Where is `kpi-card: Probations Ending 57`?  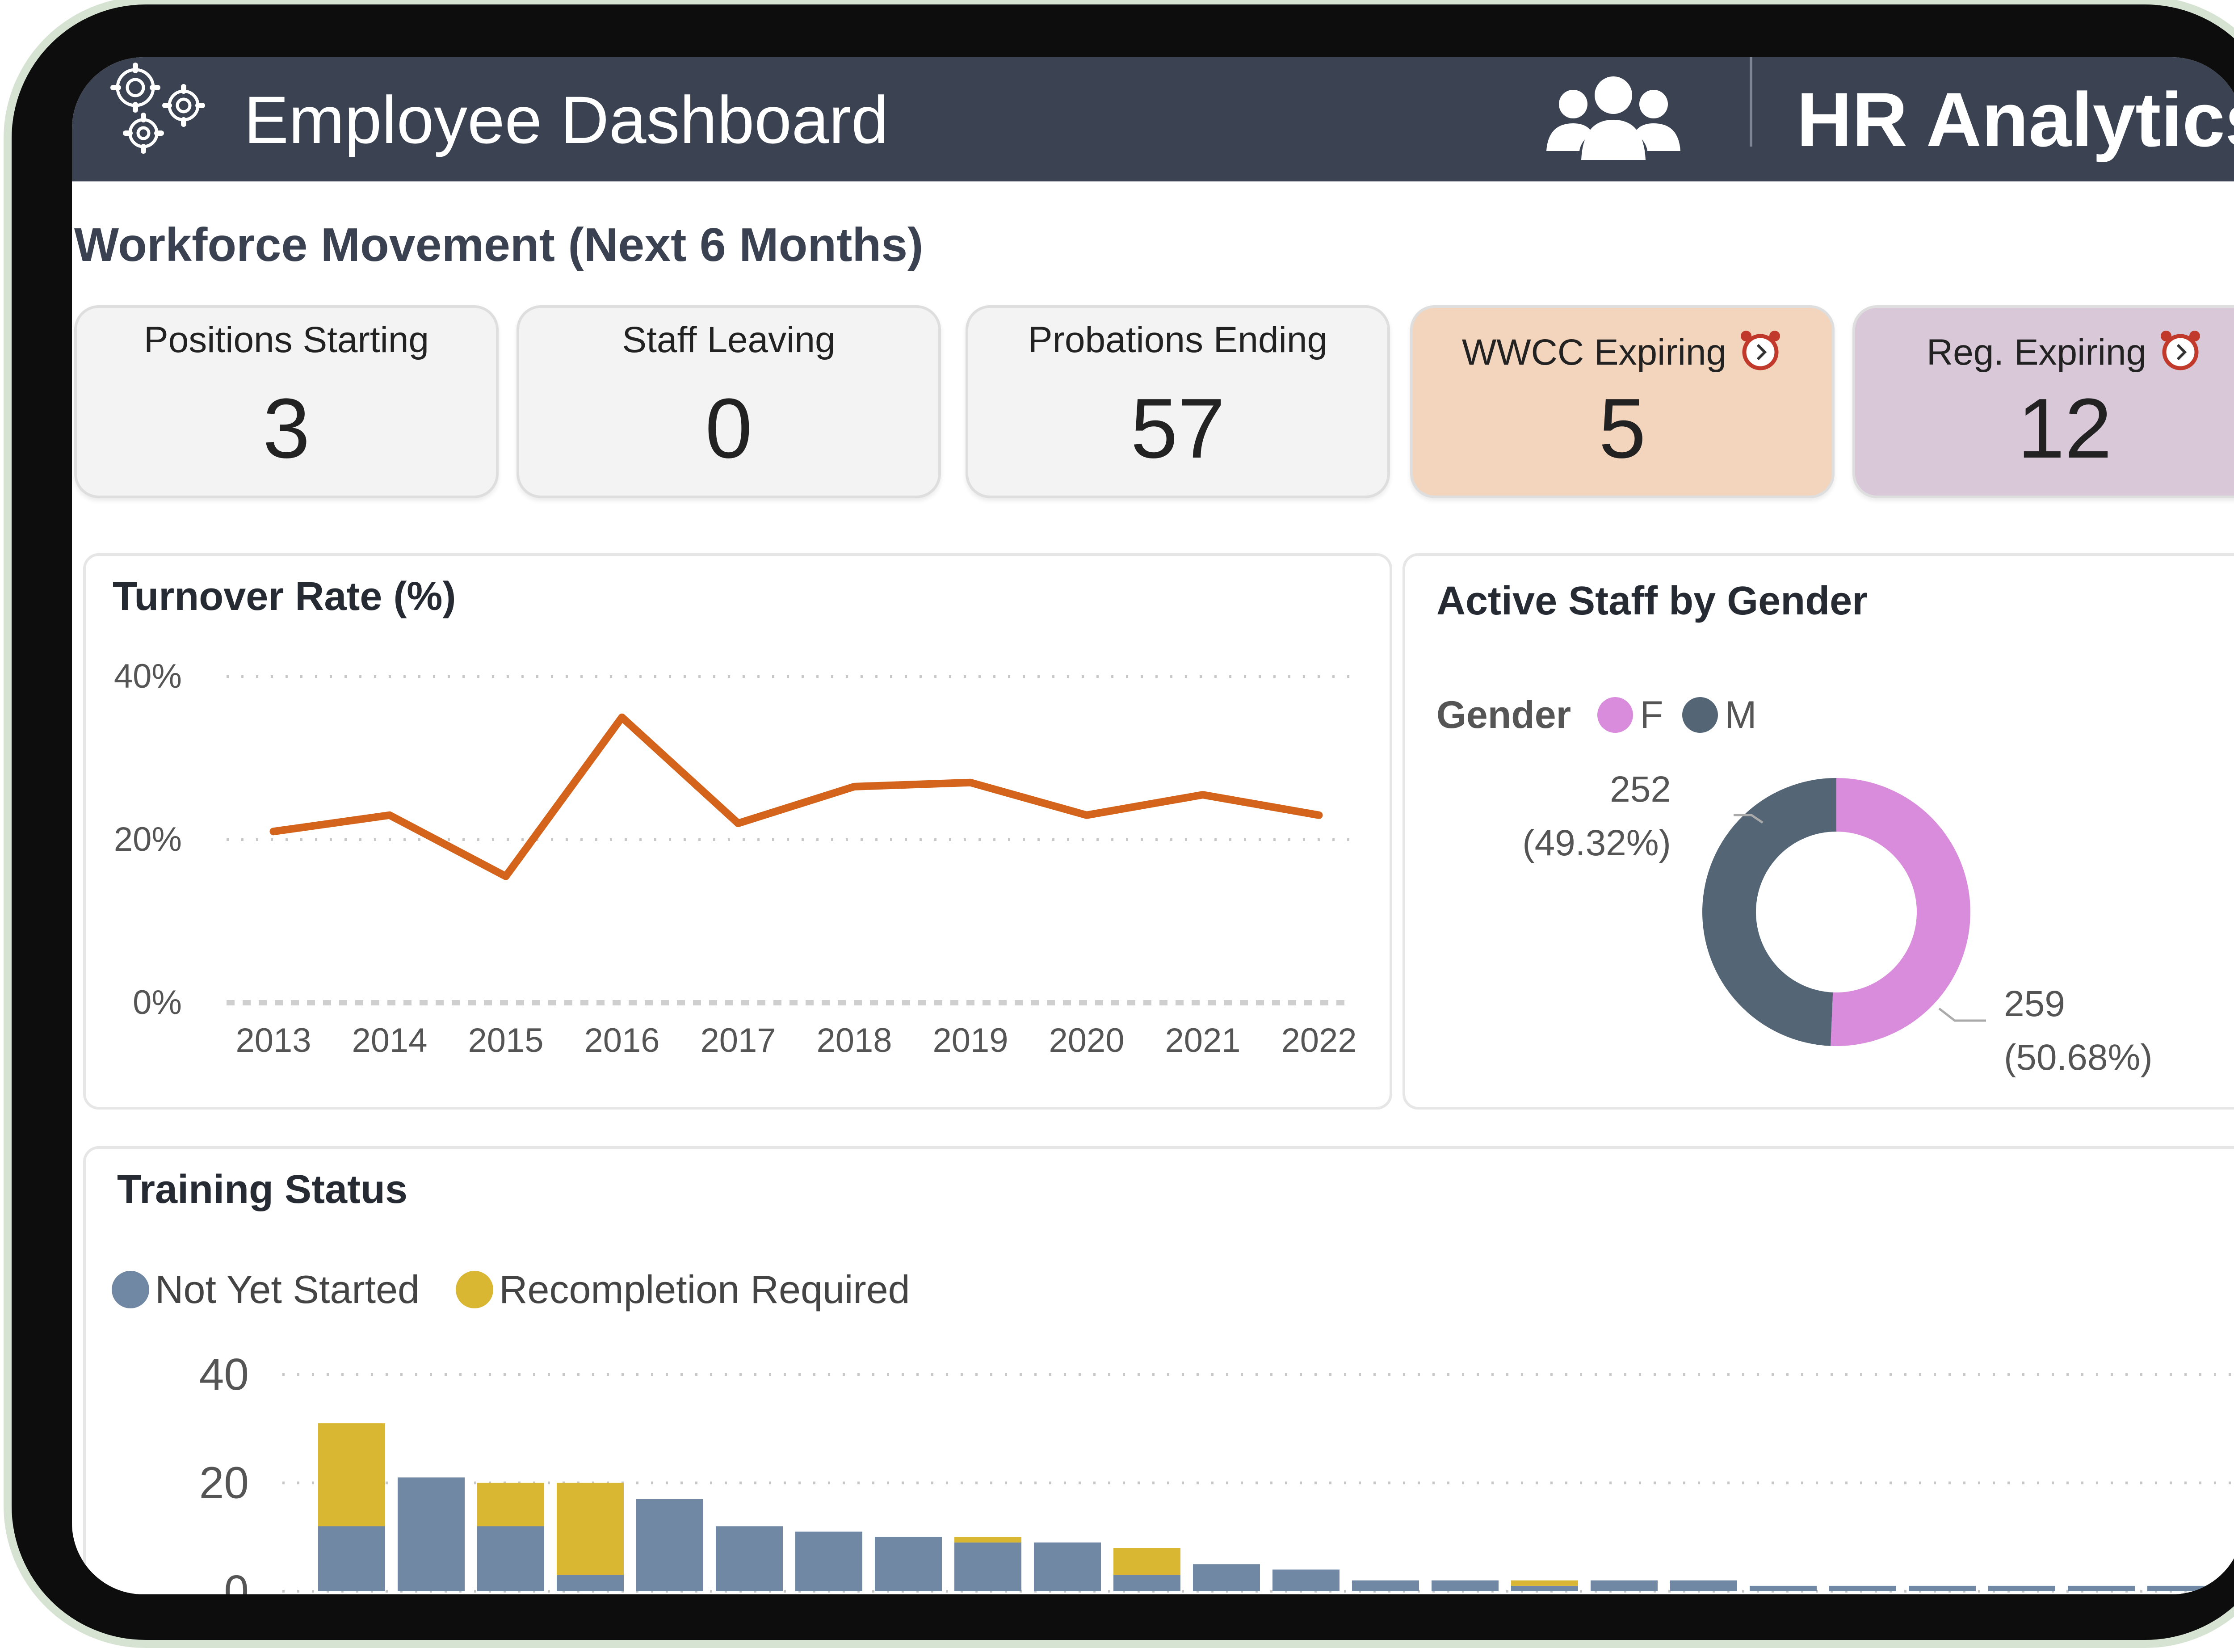 kpi-card: Probations Ending 57 is located at coordinates (1178, 401).